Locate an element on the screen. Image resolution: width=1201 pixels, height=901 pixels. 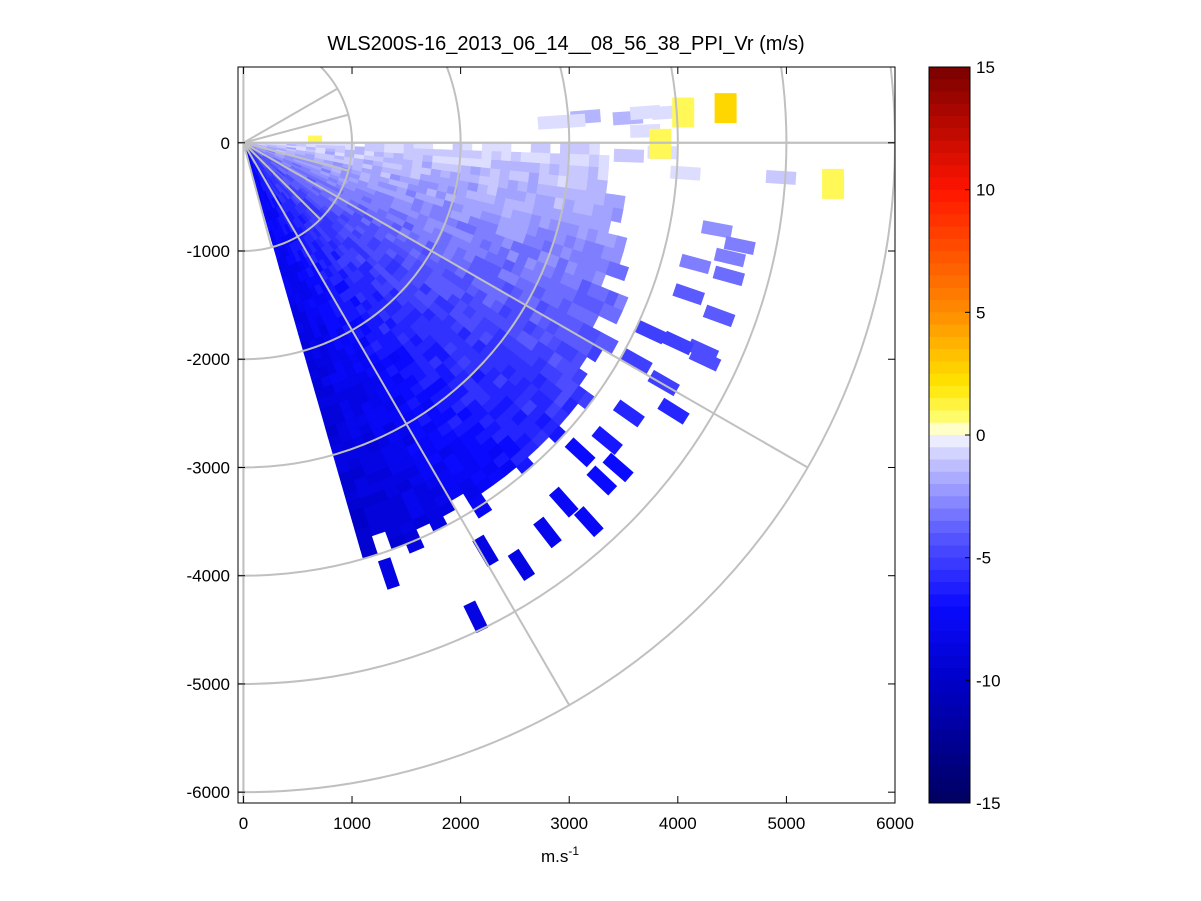
y-tick-label: -6000 is located at coordinates (208, 792).